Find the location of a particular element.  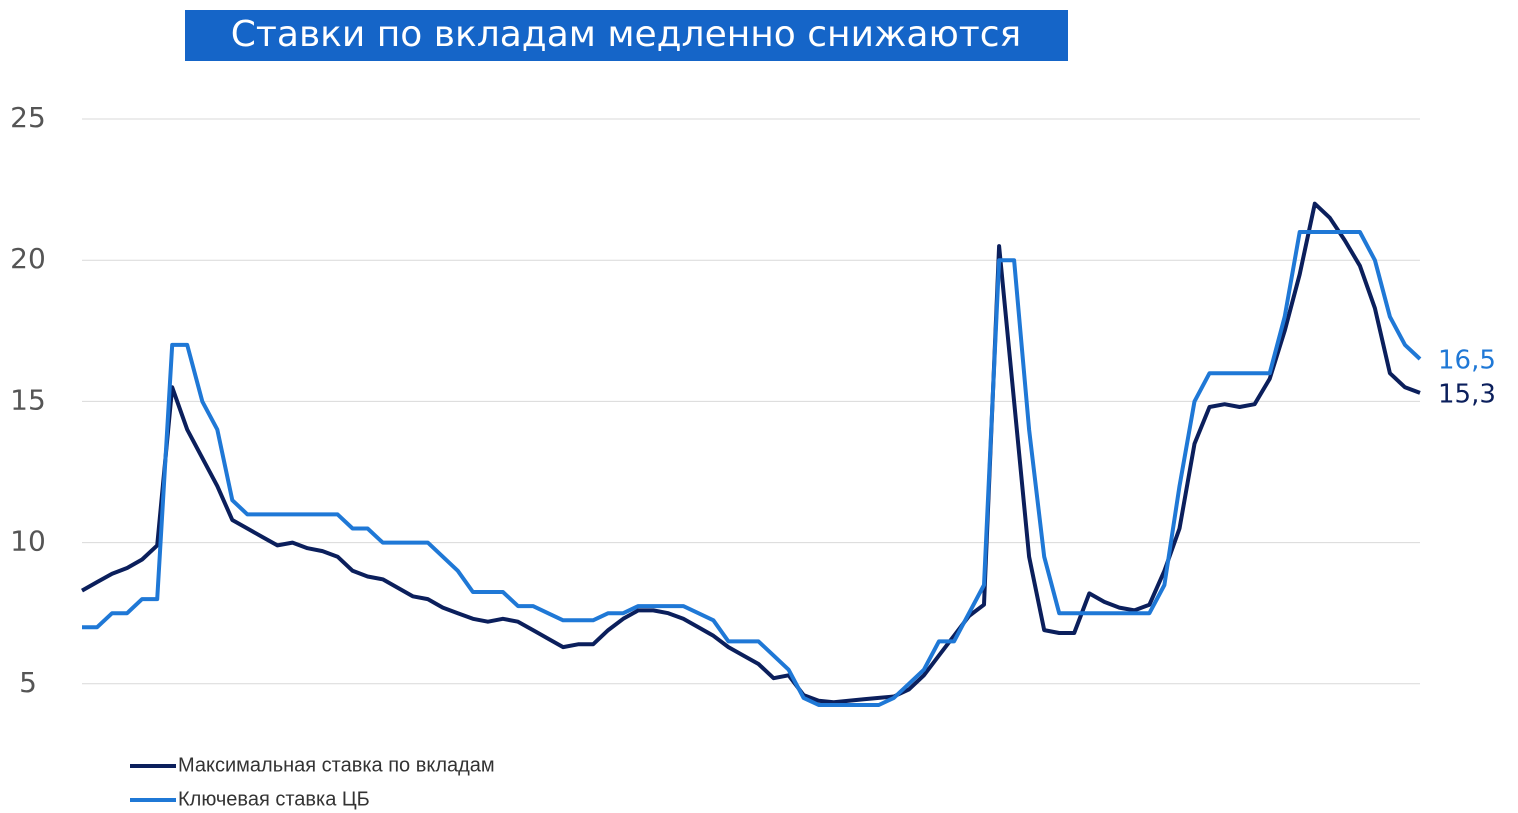

y-tick-label: 10 is located at coordinates (28, 541).